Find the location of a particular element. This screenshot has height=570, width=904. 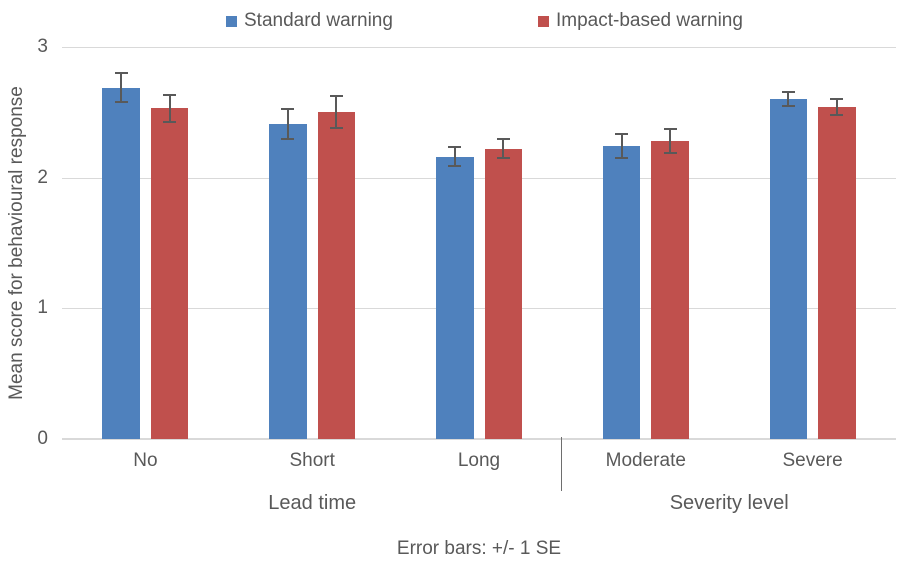

x-axis-line is located at coordinates (479, 439).